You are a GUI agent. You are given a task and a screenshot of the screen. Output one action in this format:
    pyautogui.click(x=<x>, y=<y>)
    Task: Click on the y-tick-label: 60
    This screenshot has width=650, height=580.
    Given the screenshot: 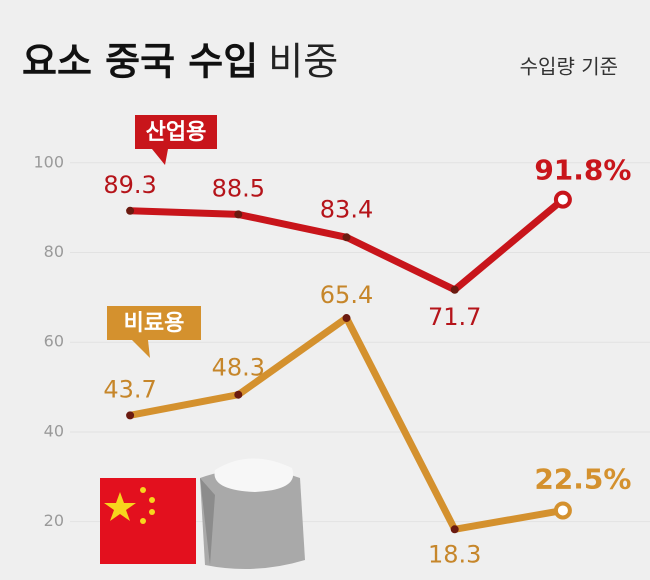 What is the action you would take?
    pyautogui.click(x=54, y=341)
    